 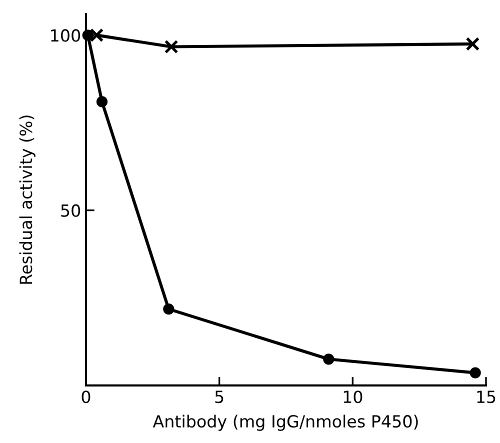 I want to click on x-tick-label: 0, so click(x=86, y=397).